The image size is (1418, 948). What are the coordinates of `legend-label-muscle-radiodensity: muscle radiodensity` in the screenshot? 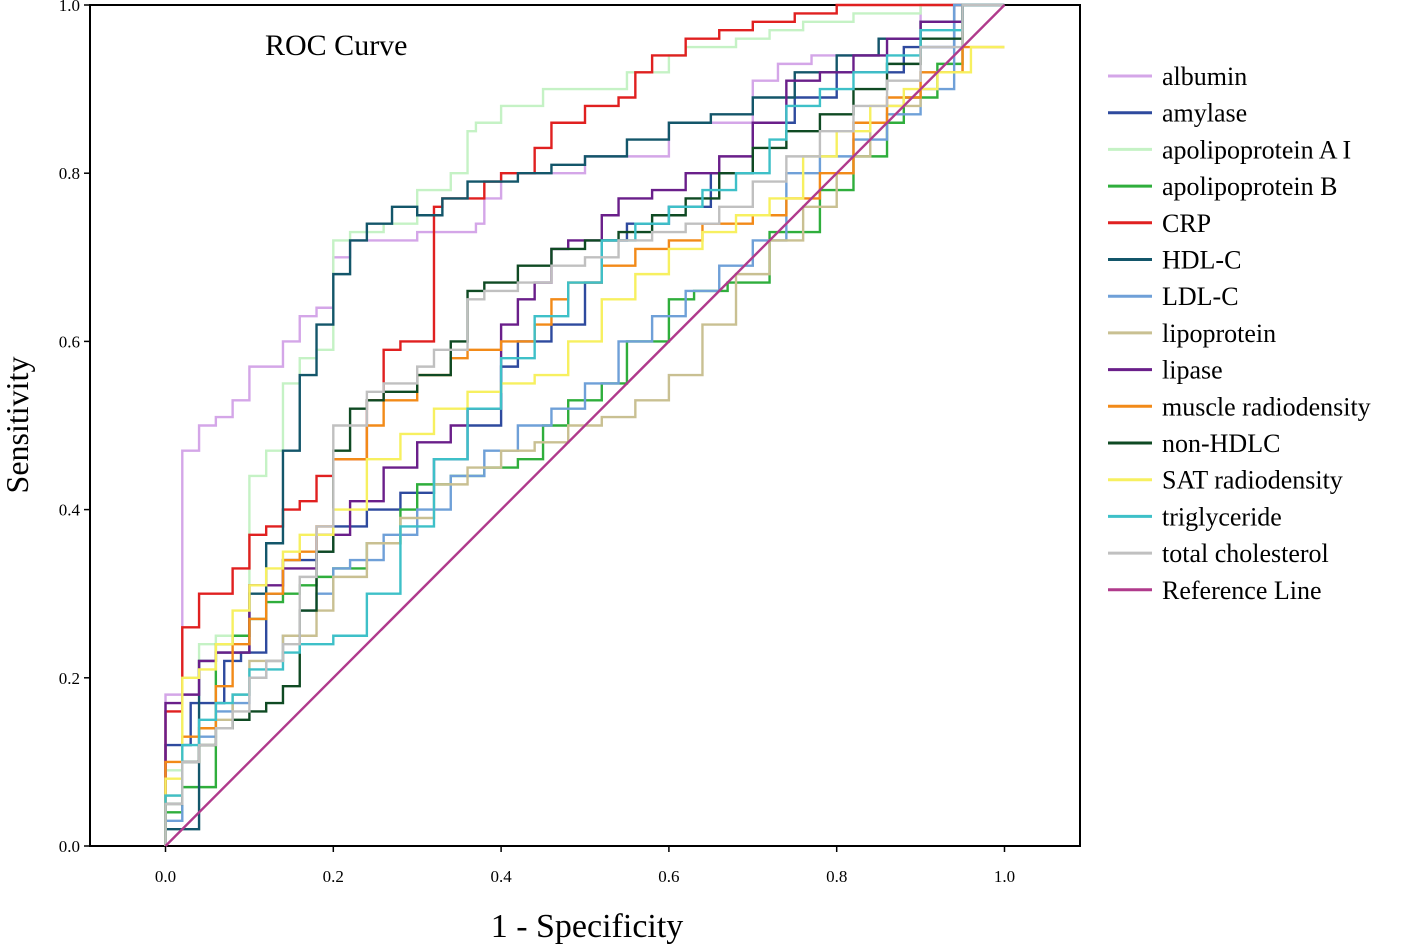 It's located at (1266, 406).